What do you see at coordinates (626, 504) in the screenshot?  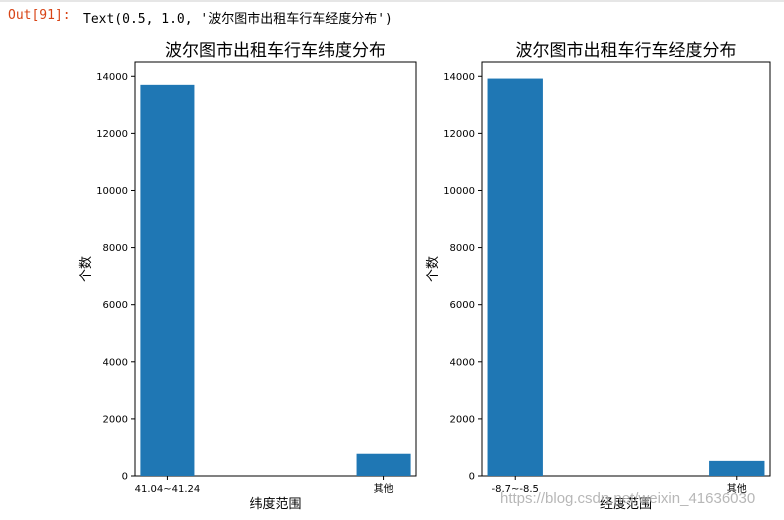 I see `x-axis-label: 经度范围` at bounding box center [626, 504].